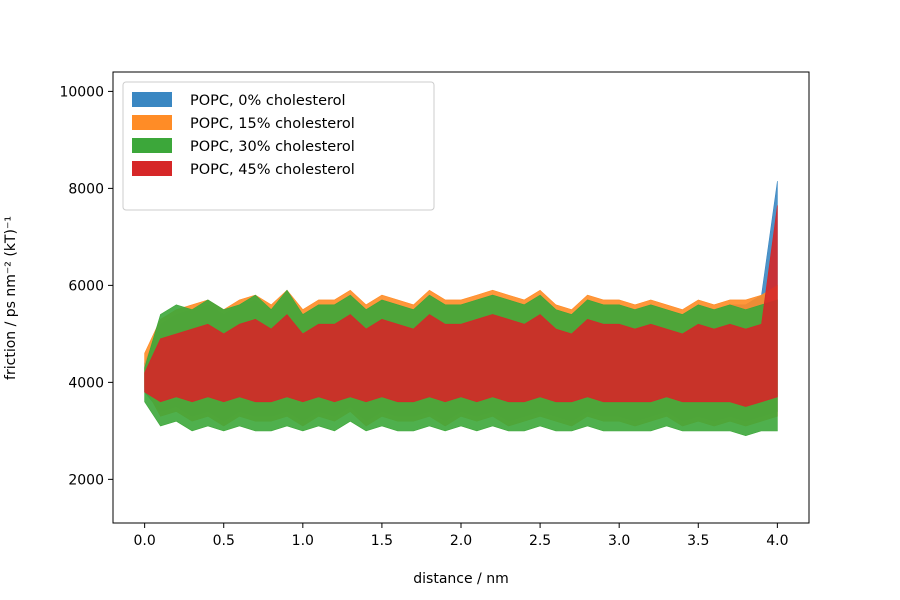  Describe the element at coordinates (619, 541) in the screenshot. I see `x-tick-label: 3.0` at that location.